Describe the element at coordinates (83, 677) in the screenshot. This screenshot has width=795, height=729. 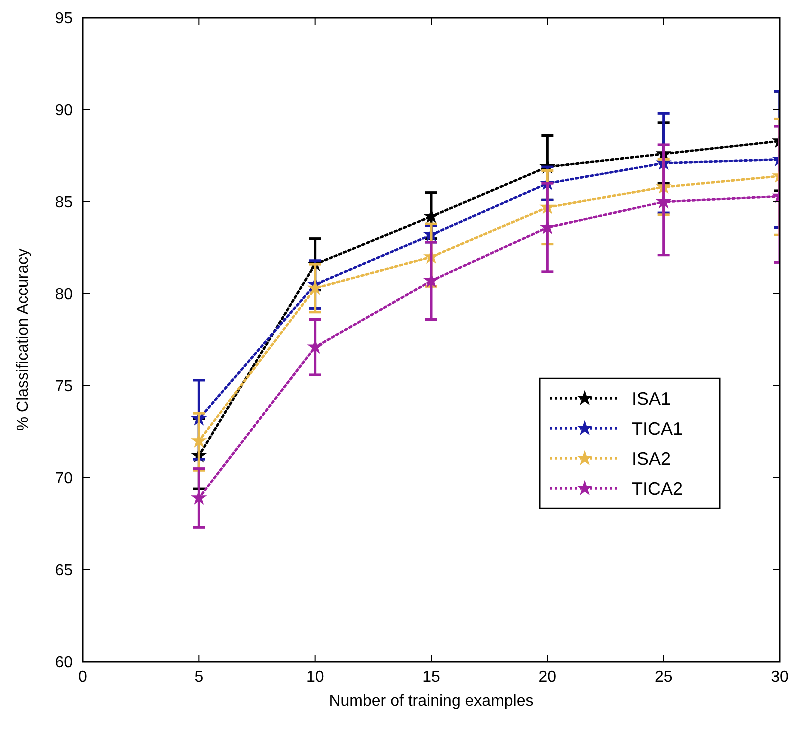
I see `x-tick-label: 0` at that location.